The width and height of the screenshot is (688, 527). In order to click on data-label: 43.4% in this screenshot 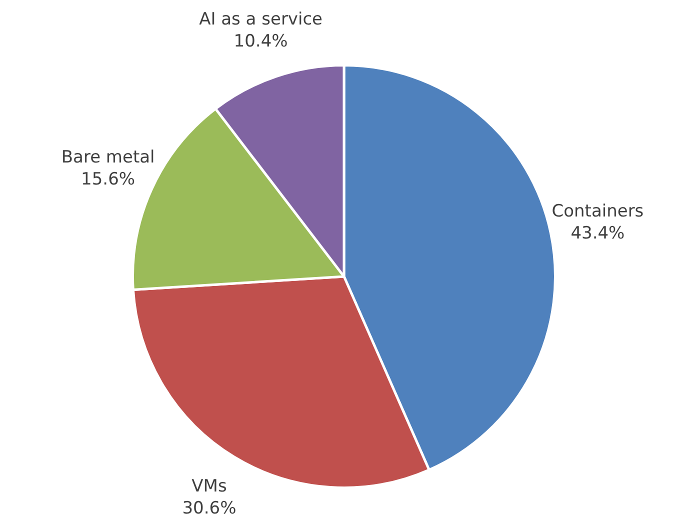, I will do `click(597, 234)`.